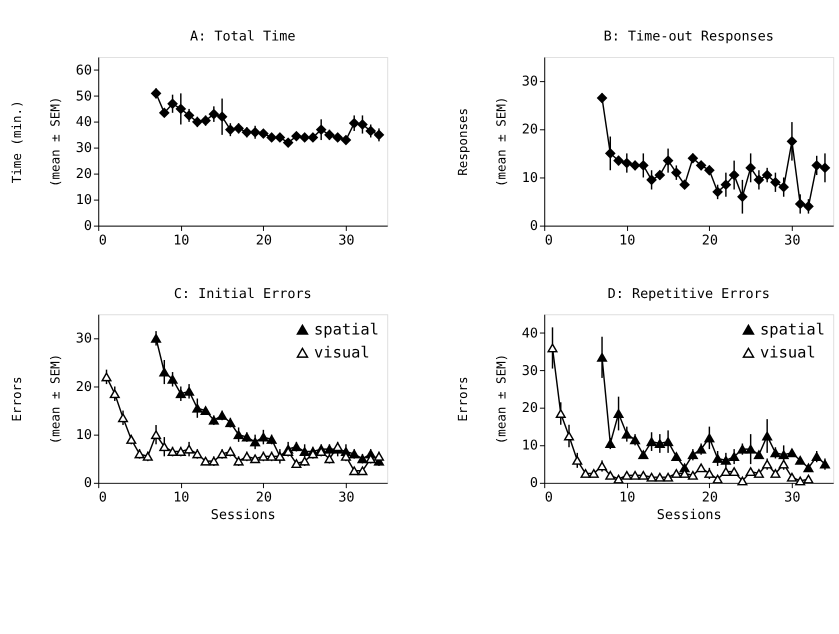 This screenshot has height=634, width=839. I want to click on chart-title: B: Time-out Responses, so click(689, 36).